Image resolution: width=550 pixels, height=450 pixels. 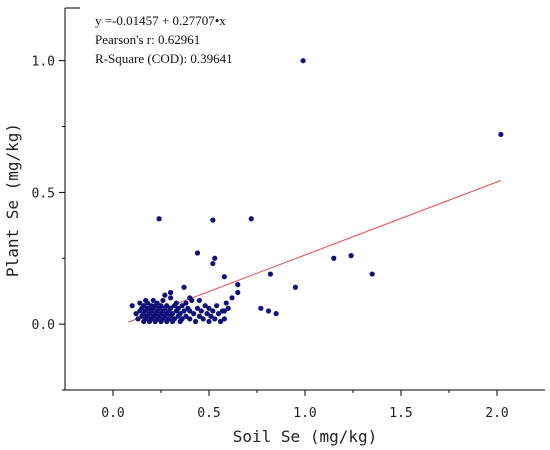 I want to click on y-tick-label: 0.0, so click(x=43, y=325).